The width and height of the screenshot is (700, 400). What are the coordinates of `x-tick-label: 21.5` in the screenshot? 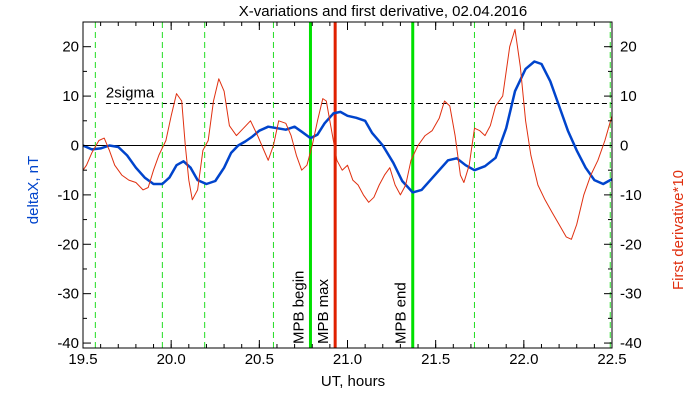 It's located at (435, 359).